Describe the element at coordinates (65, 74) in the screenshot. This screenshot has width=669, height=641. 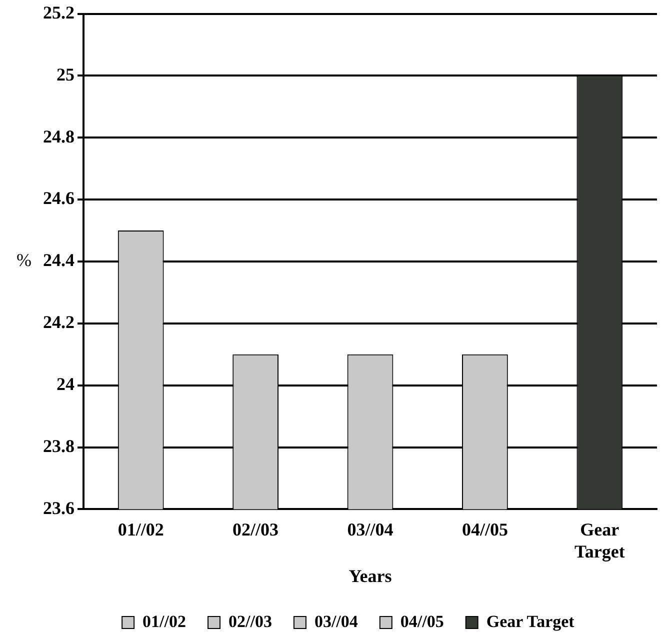
I see `y-tick-label: 25` at that location.